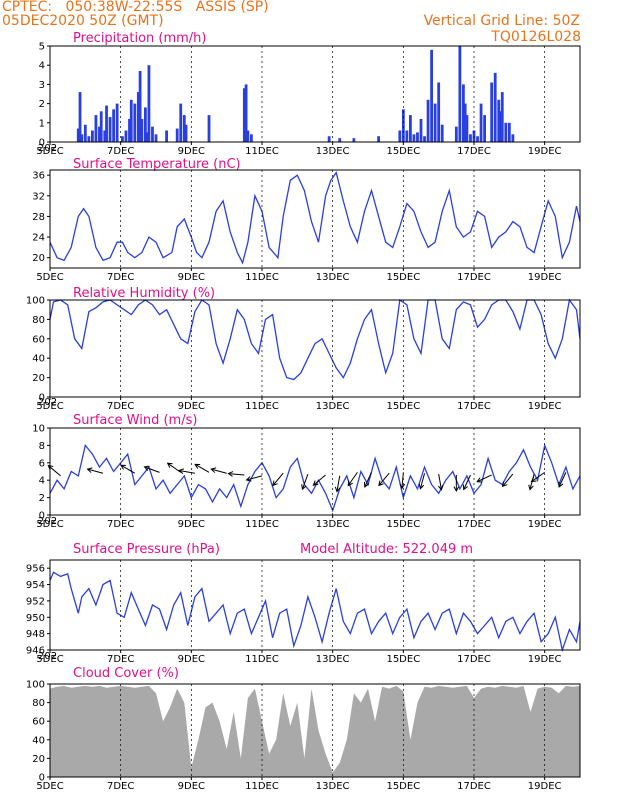 This screenshot has height=800, width=618. What do you see at coordinates (333, 524) in the screenshot?
I see `x-tick-label: 13DEC` at bounding box center [333, 524].